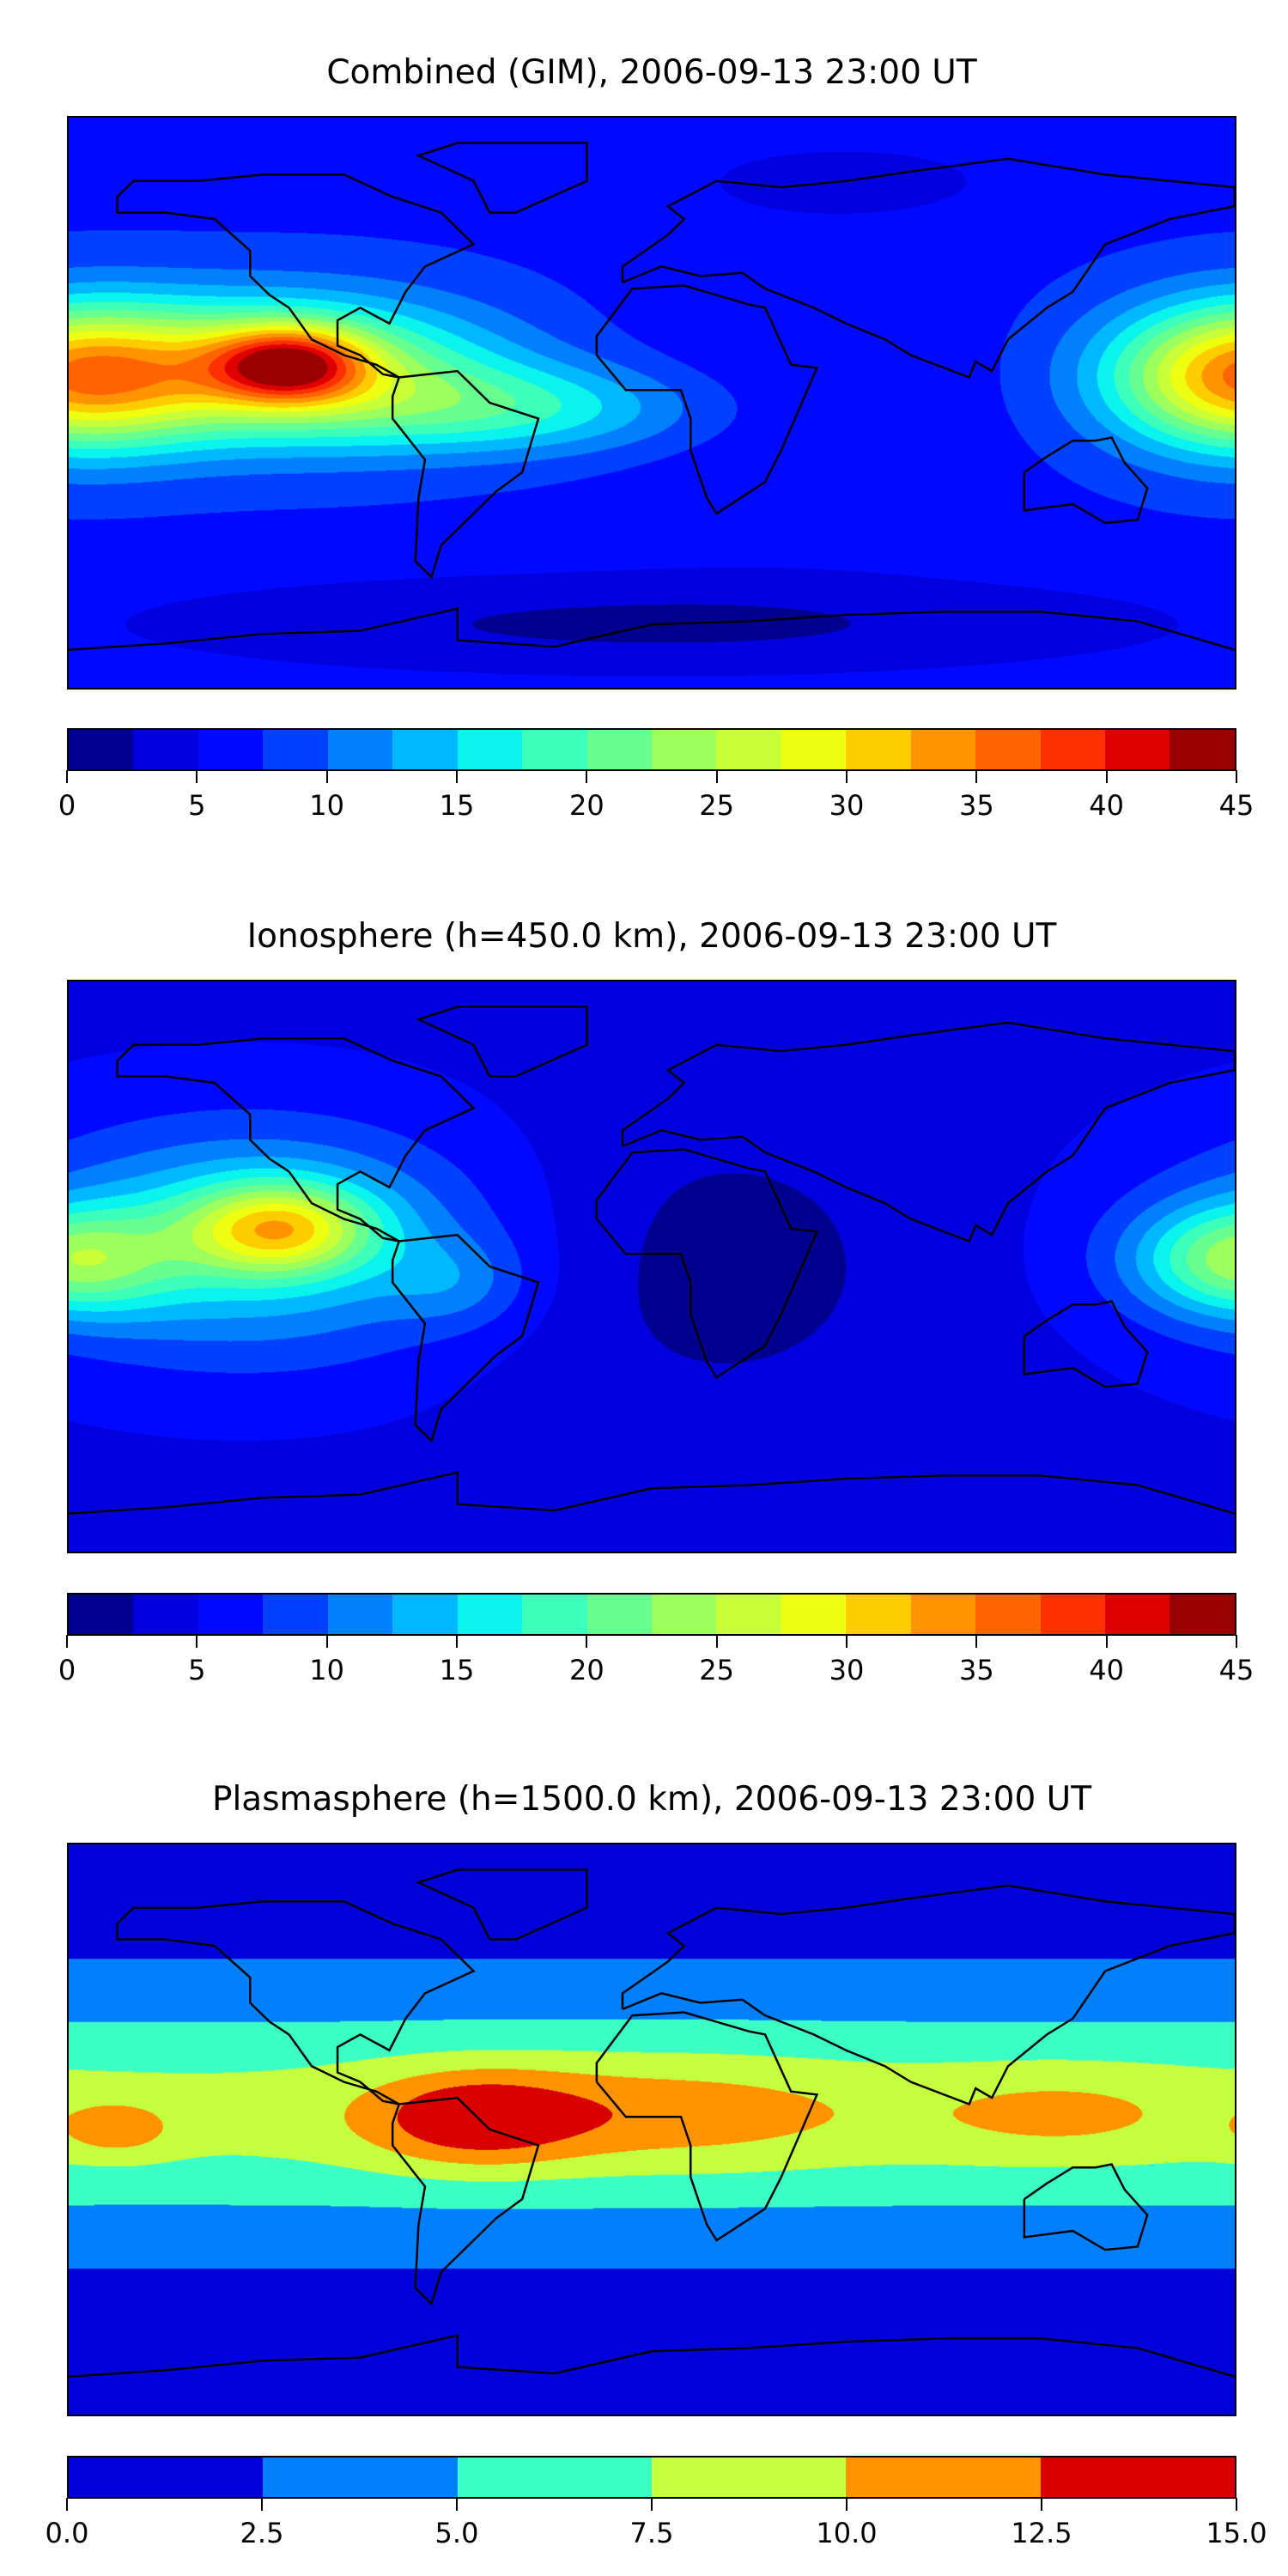 Image resolution: width=1288 pixels, height=2576 pixels. What do you see at coordinates (651, 2533) in the screenshot?
I see `colorbar-tick-label: 7.5` at bounding box center [651, 2533].